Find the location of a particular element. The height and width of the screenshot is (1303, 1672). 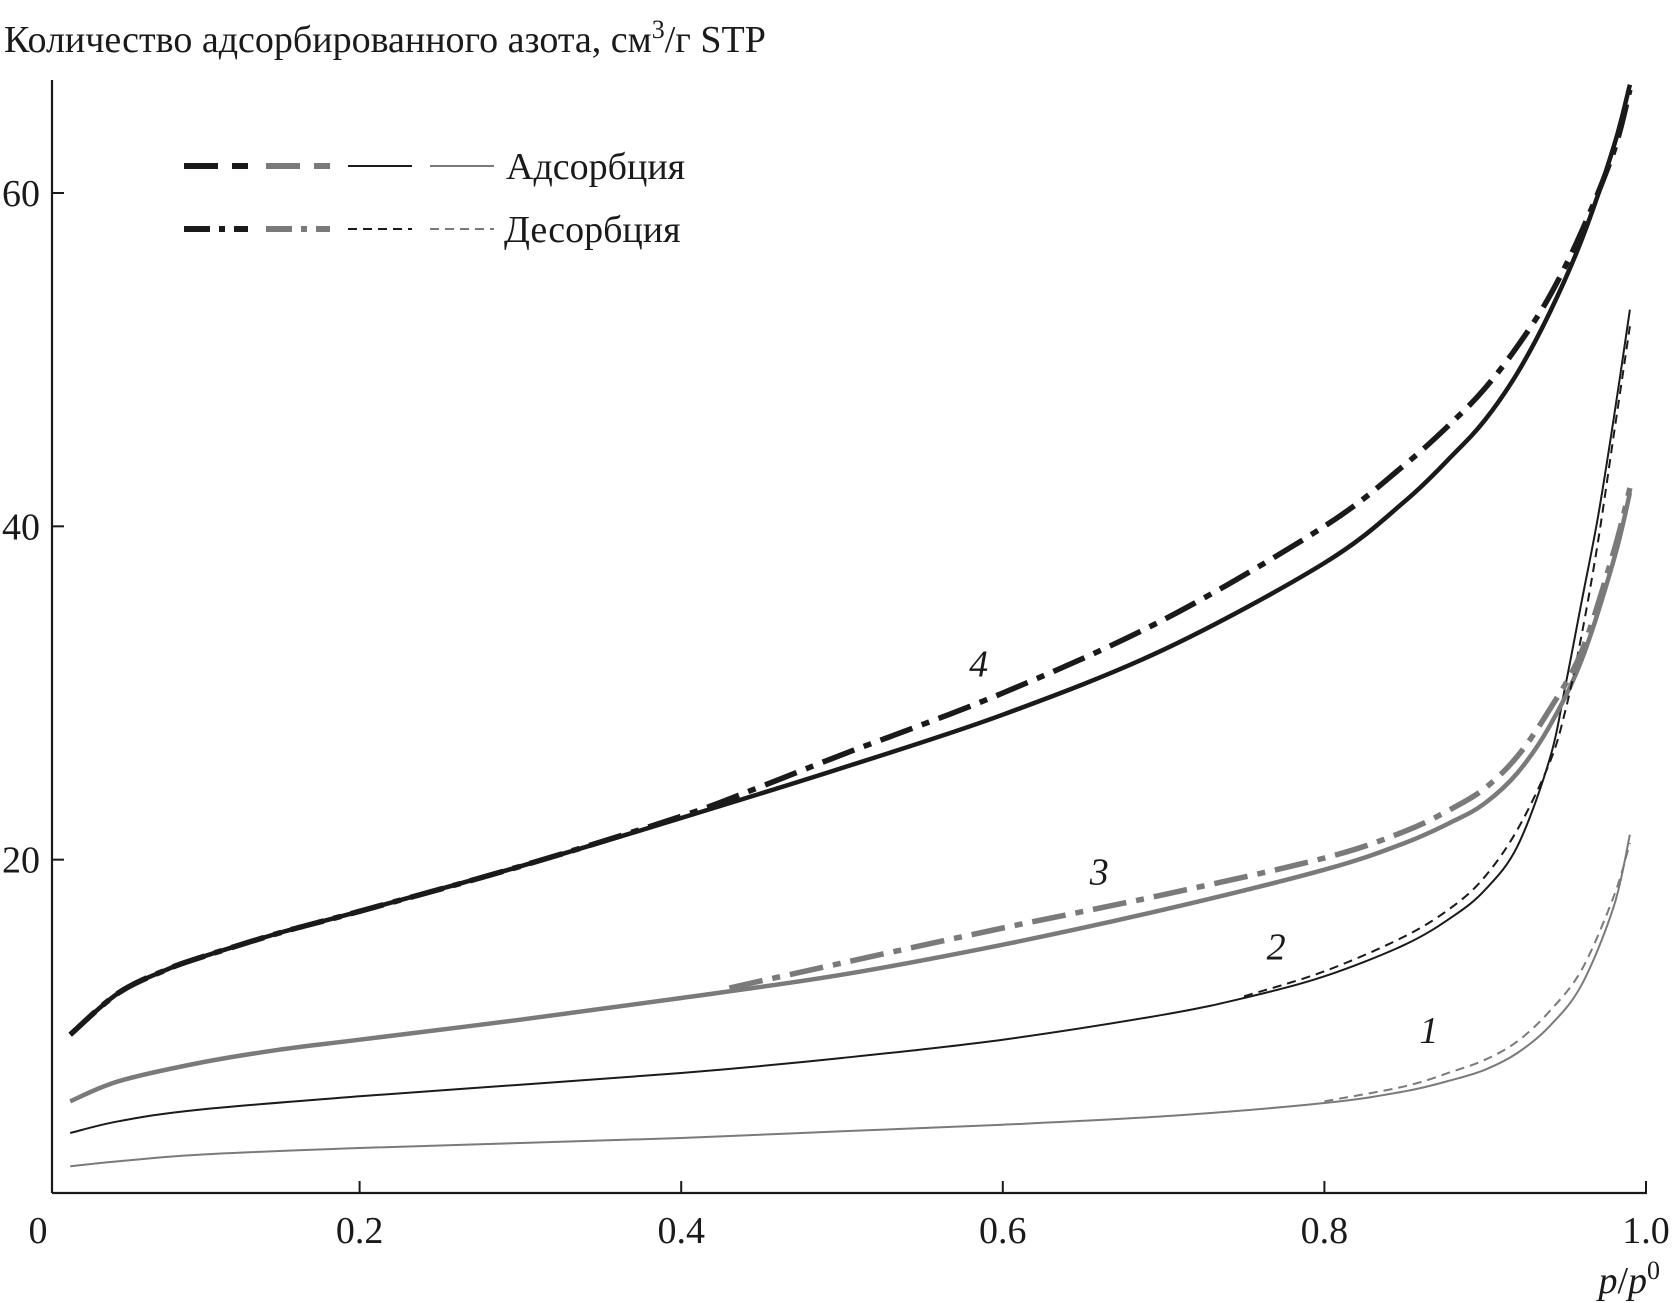

x-tick-label: 0.6 is located at coordinates (1003, 1231).